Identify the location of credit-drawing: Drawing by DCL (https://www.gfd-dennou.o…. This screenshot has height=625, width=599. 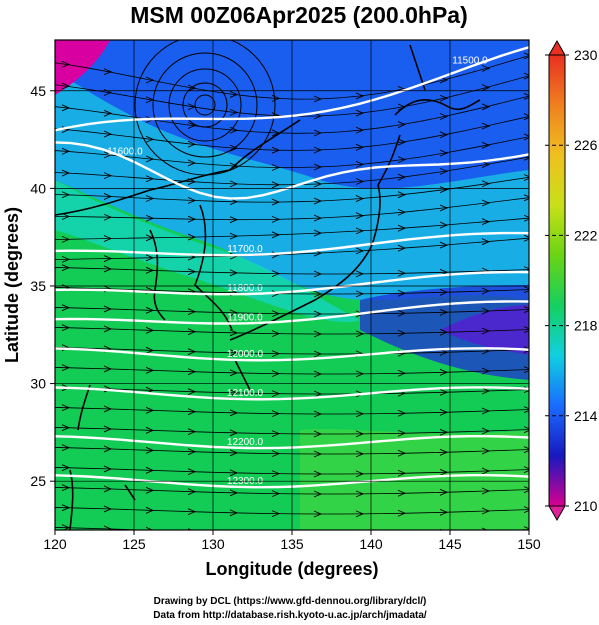
(290, 601).